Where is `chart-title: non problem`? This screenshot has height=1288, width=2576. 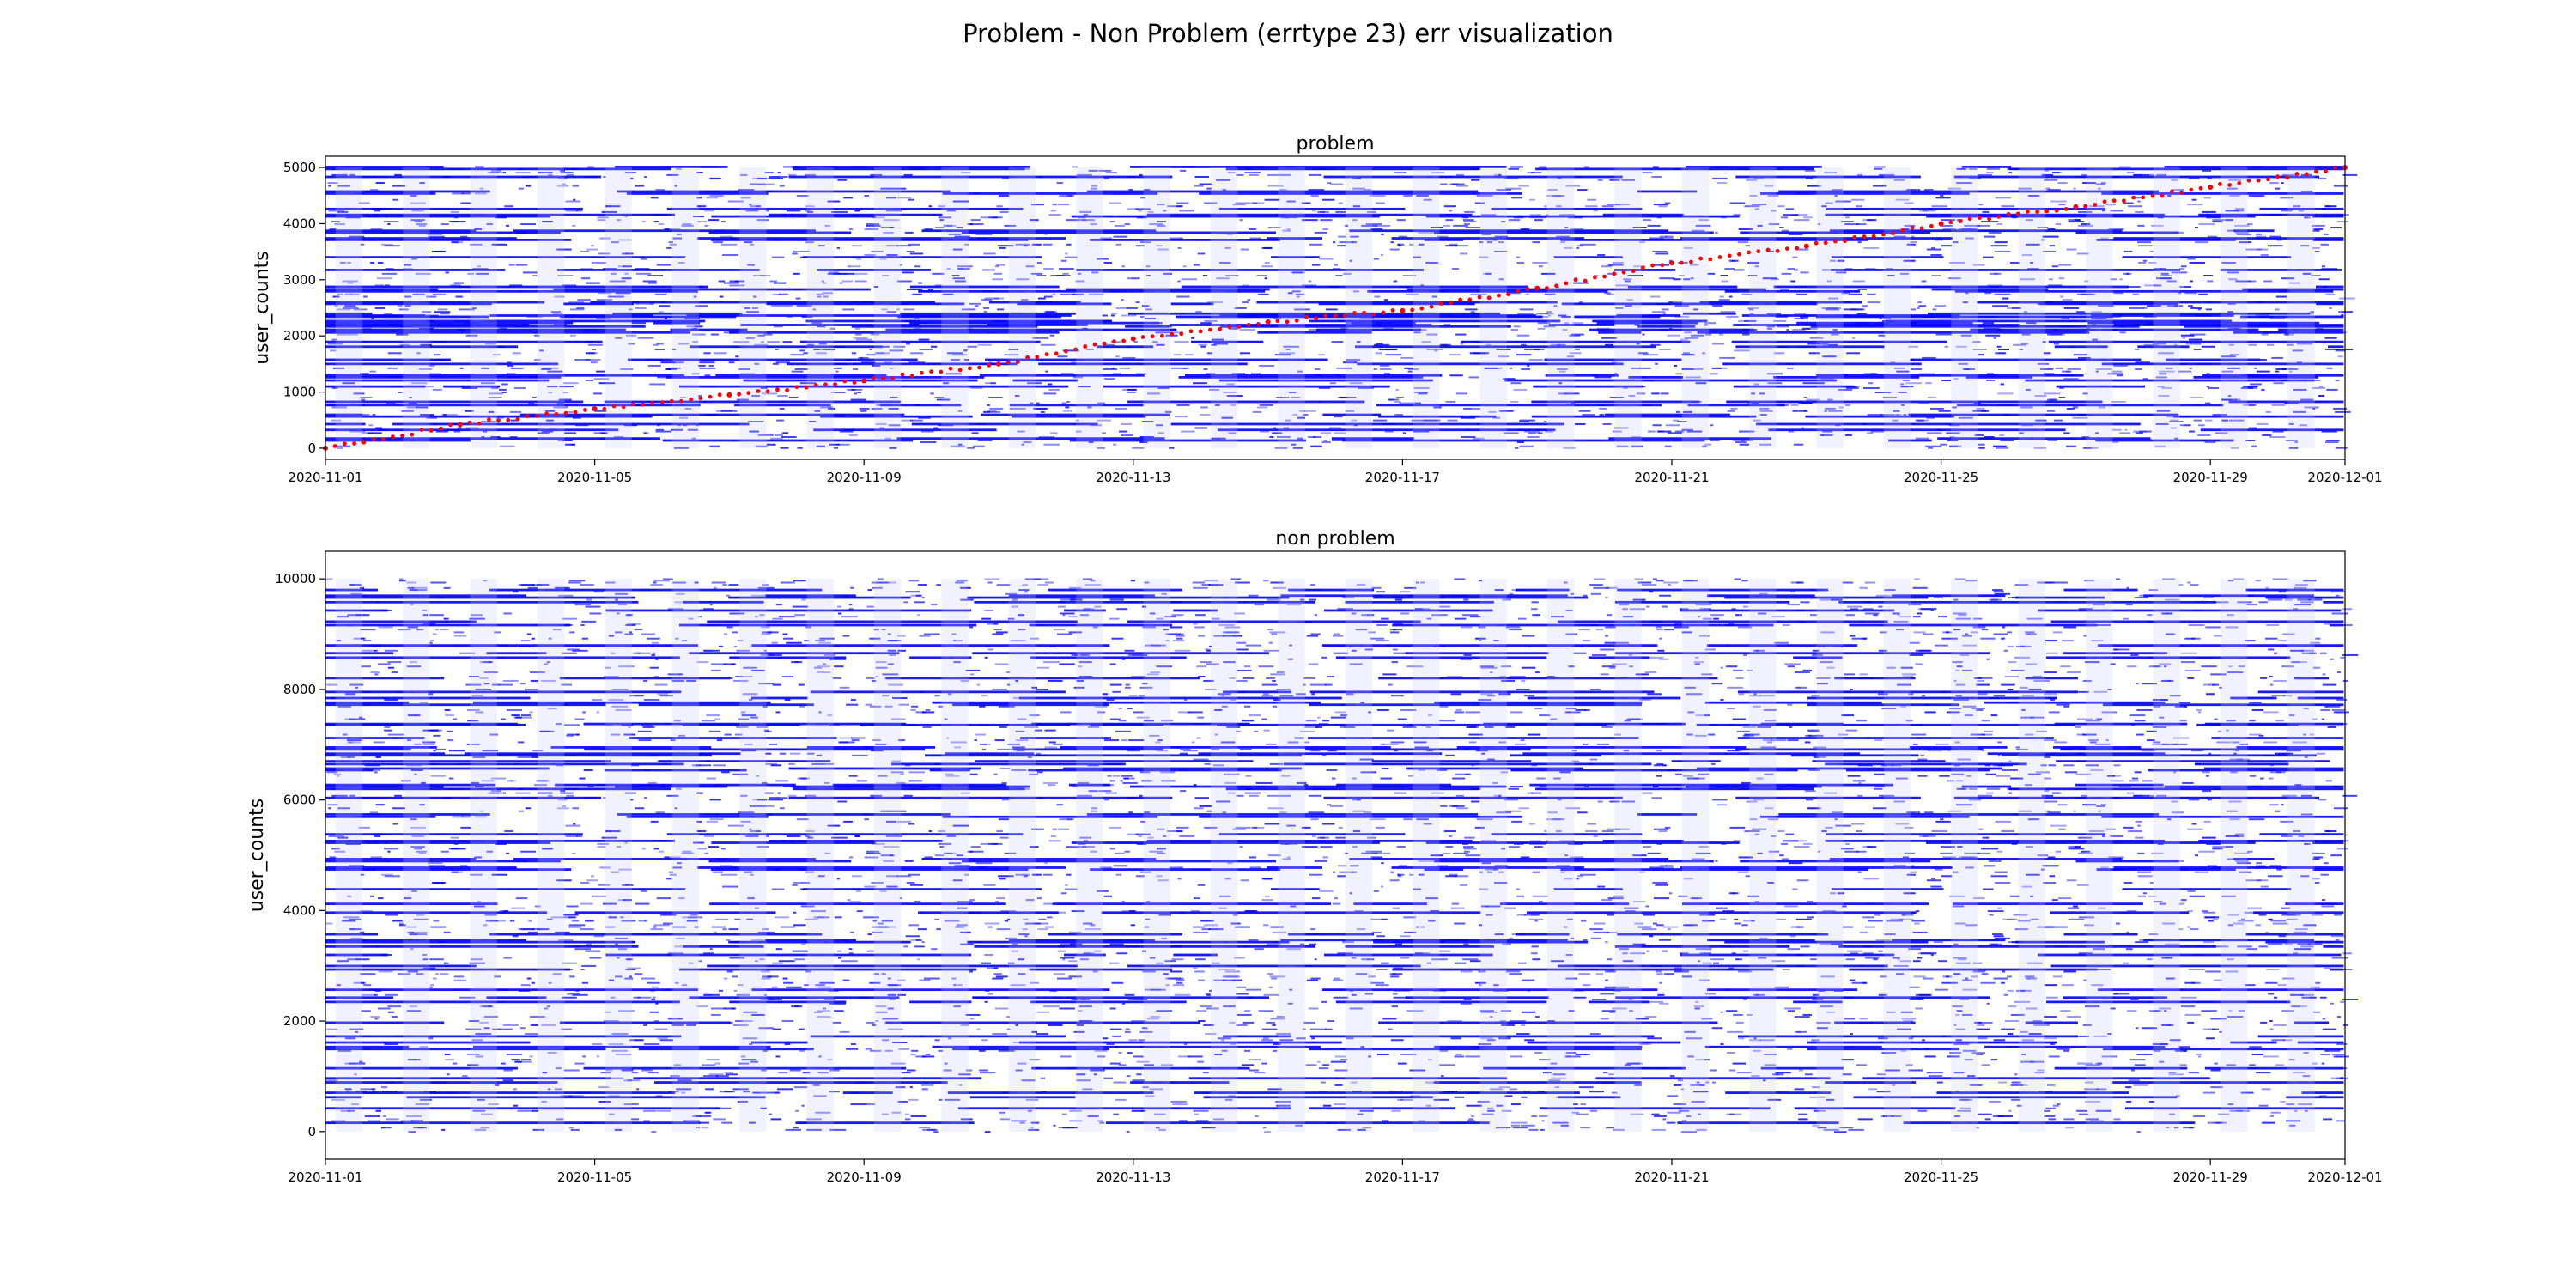 chart-title: non problem is located at coordinates (1334, 539).